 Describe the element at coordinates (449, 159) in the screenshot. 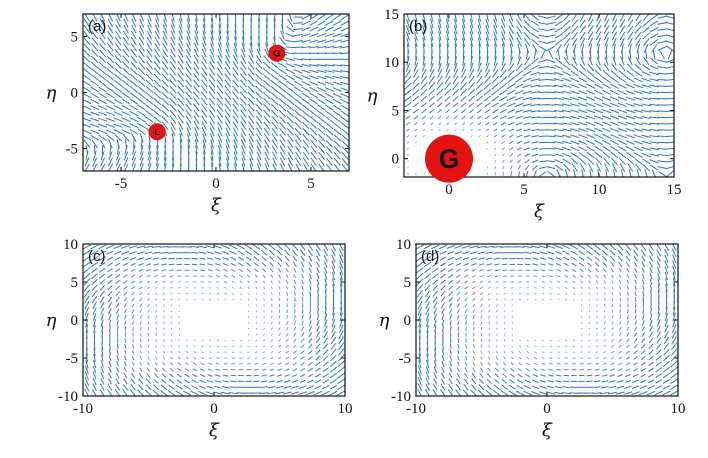

I see `marker-label: G` at that location.